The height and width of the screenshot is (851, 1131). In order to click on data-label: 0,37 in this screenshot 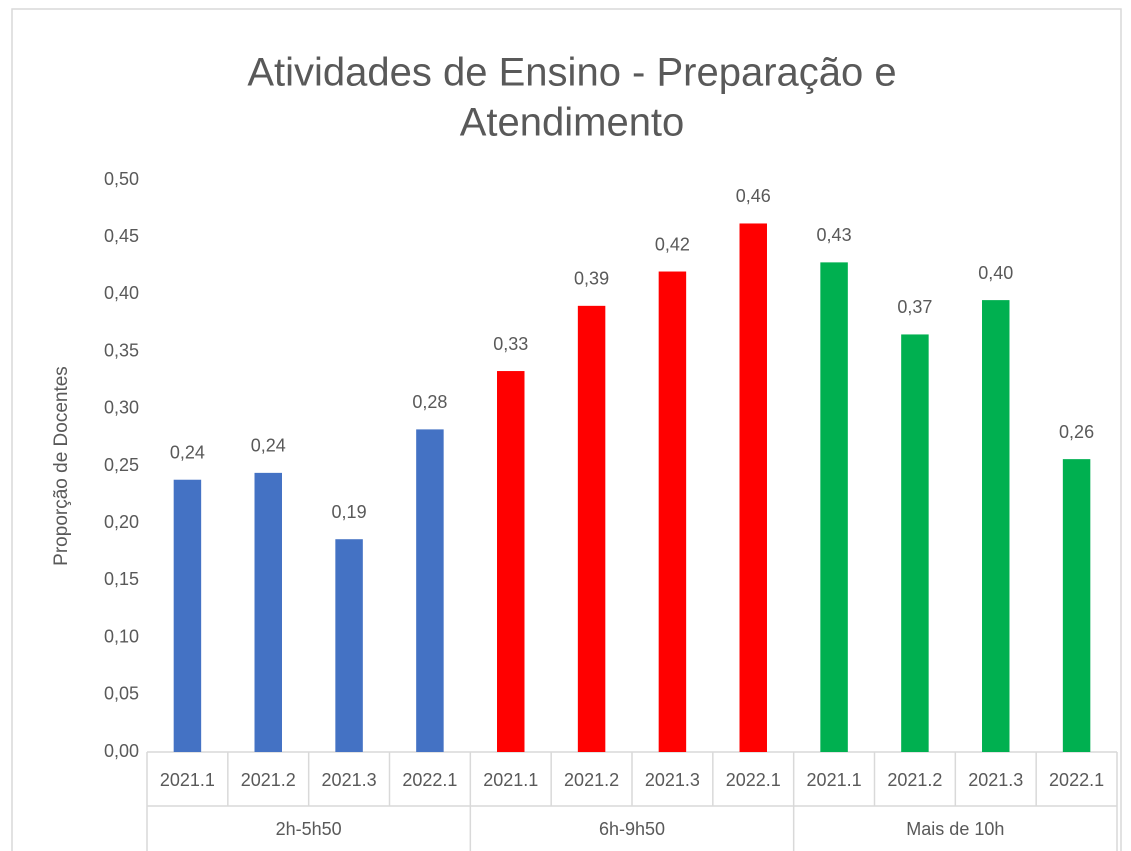, I will do `click(914, 307)`.